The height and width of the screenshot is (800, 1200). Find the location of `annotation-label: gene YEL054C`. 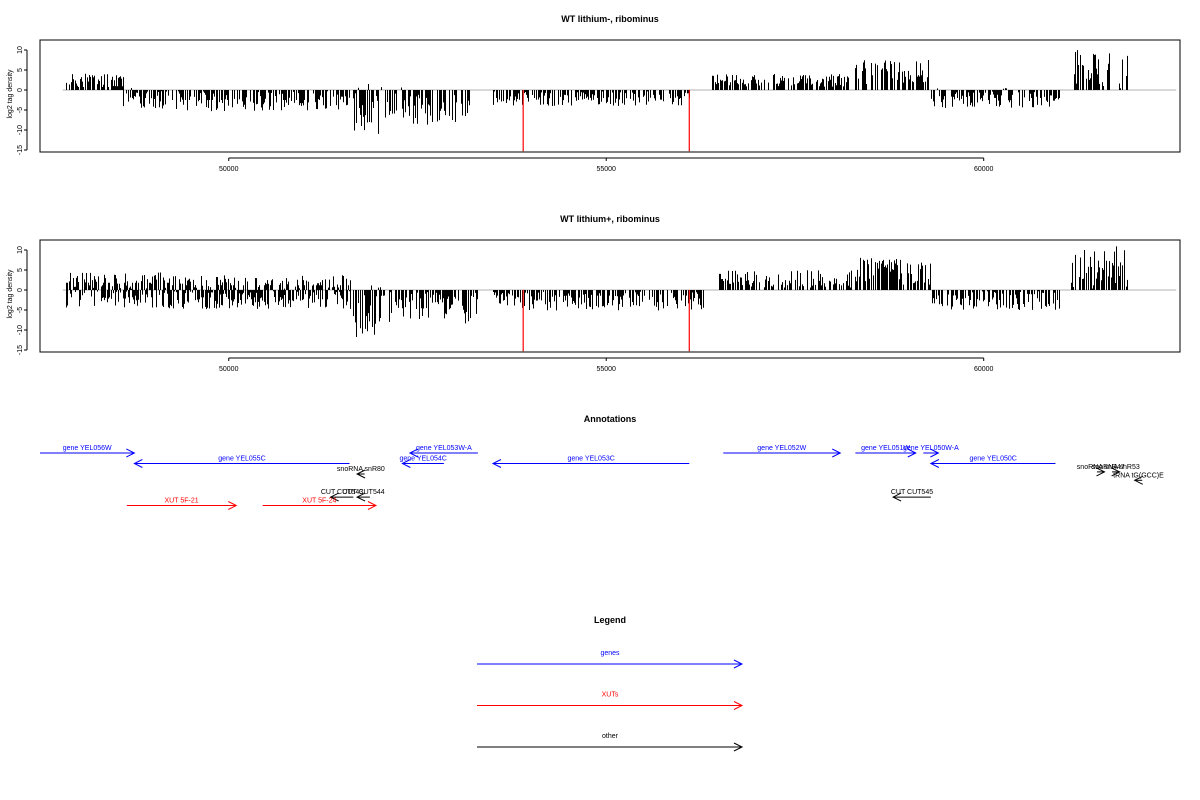

annotation-label: gene YEL054C is located at coordinates (422, 459).